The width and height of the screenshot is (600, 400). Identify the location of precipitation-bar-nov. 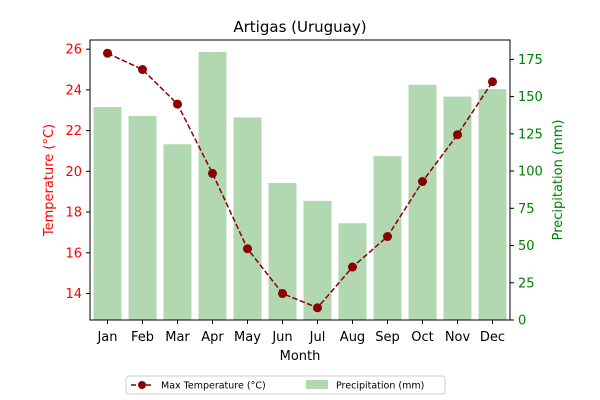
(457, 208).